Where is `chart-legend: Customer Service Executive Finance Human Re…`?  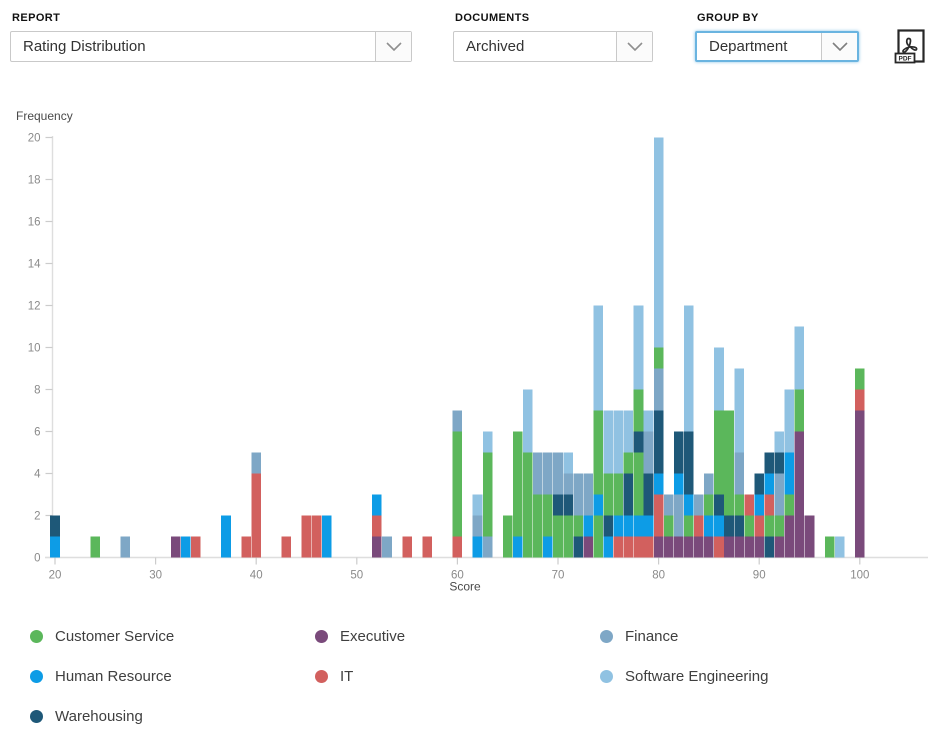
chart-legend: Customer Service Executive Finance Human Re… is located at coordinates (457, 676).